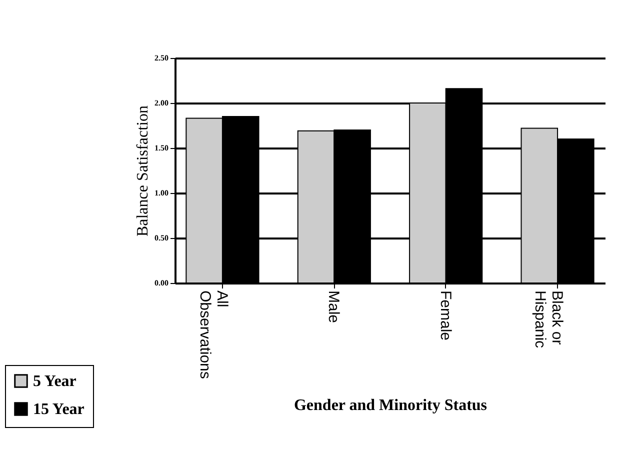 Image resolution: width=626 pixels, height=454 pixels. Describe the element at coordinates (213, 334) in the screenshot. I see `x-tick-label: All Observations` at that location.